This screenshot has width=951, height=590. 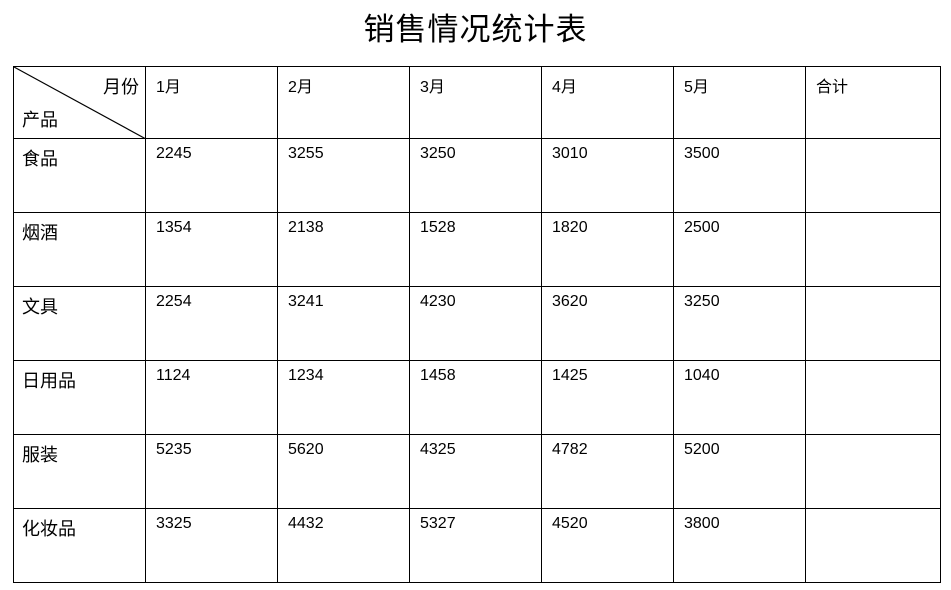 I want to click on value-cell: 1820, so click(x=607, y=249).